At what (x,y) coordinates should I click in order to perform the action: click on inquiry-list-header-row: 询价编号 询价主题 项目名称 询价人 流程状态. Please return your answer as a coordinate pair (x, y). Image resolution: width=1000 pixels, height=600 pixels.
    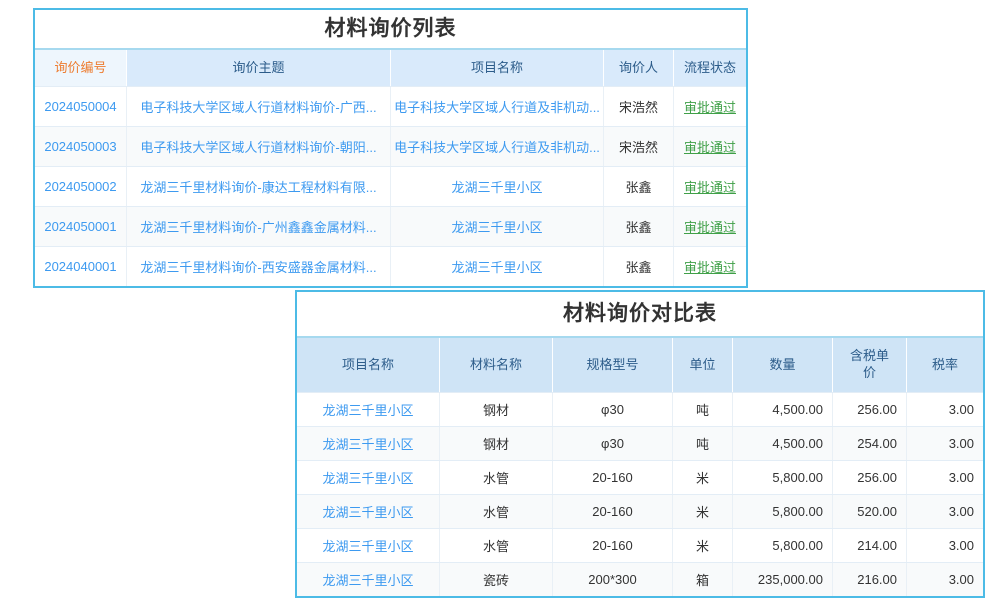
    Looking at the image, I should click on (390, 68).